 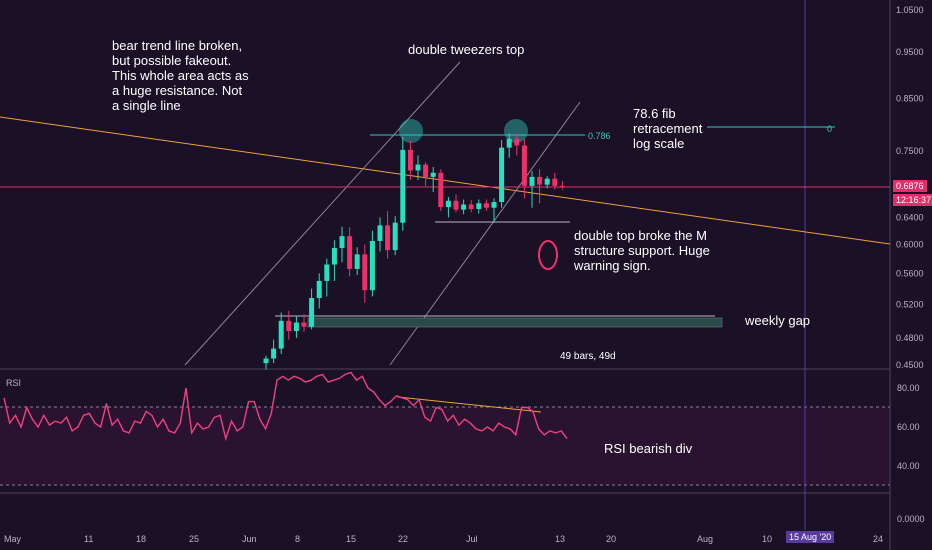 I want to click on date-highlight-badge: 15 Aug '20, so click(x=810, y=537).